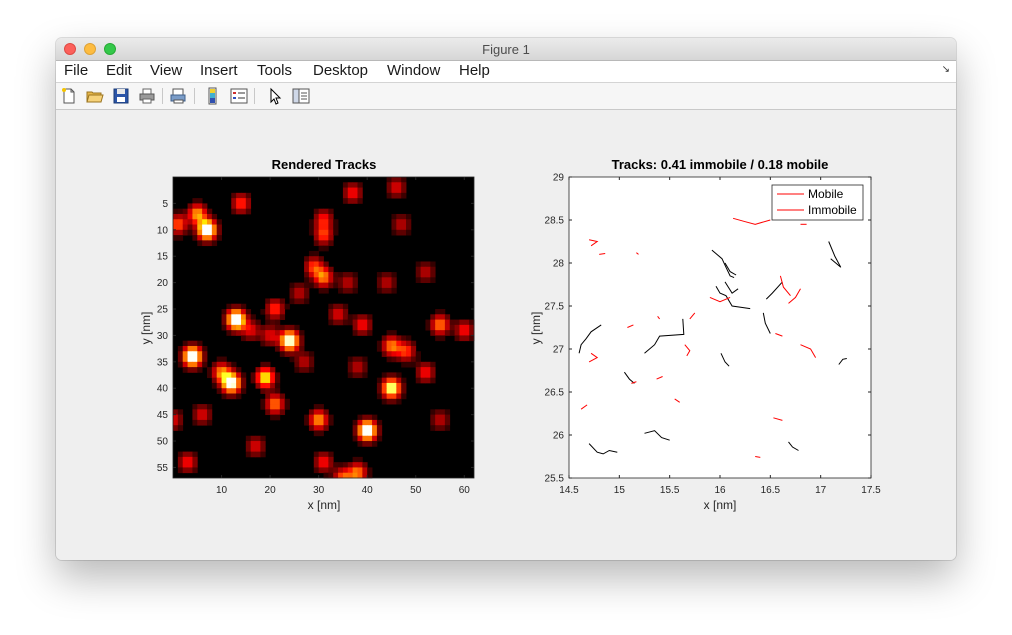  Describe the element at coordinates (712, 337) in the screenshot. I see `tracks-lines` at that location.